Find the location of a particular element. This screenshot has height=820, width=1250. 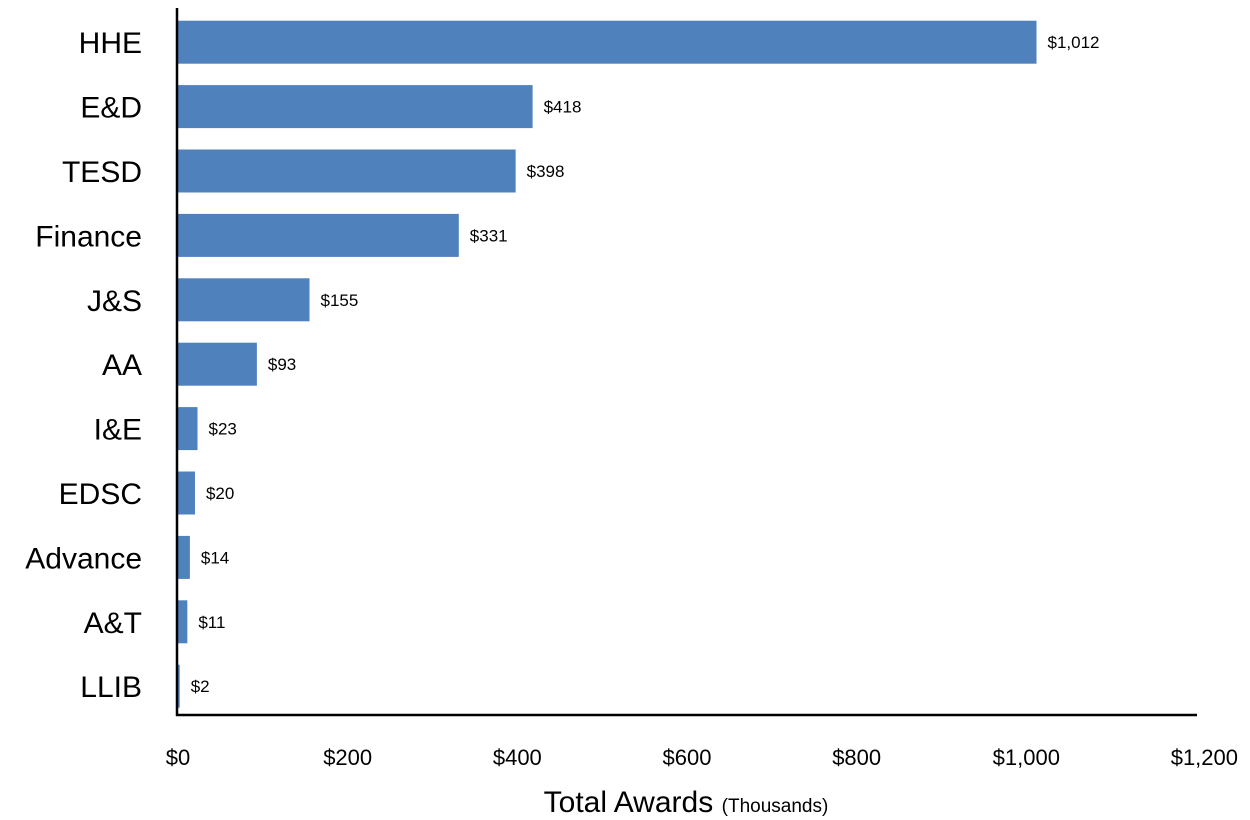

category-label-8: Advance is located at coordinates (83, 558).